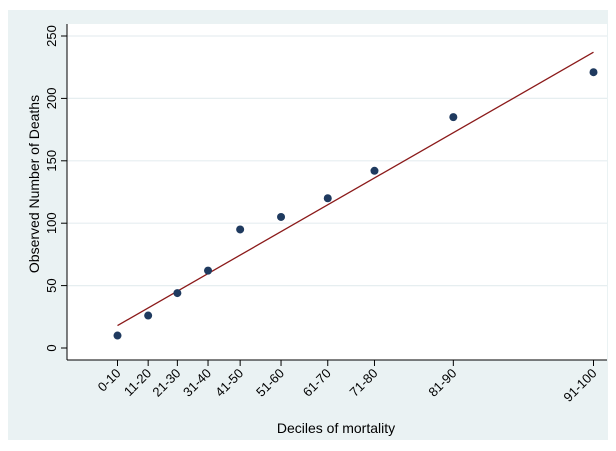  Describe the element at coordinates (109, 380) in the screenshot. I see `x-tick-label: 0-10` at that location.